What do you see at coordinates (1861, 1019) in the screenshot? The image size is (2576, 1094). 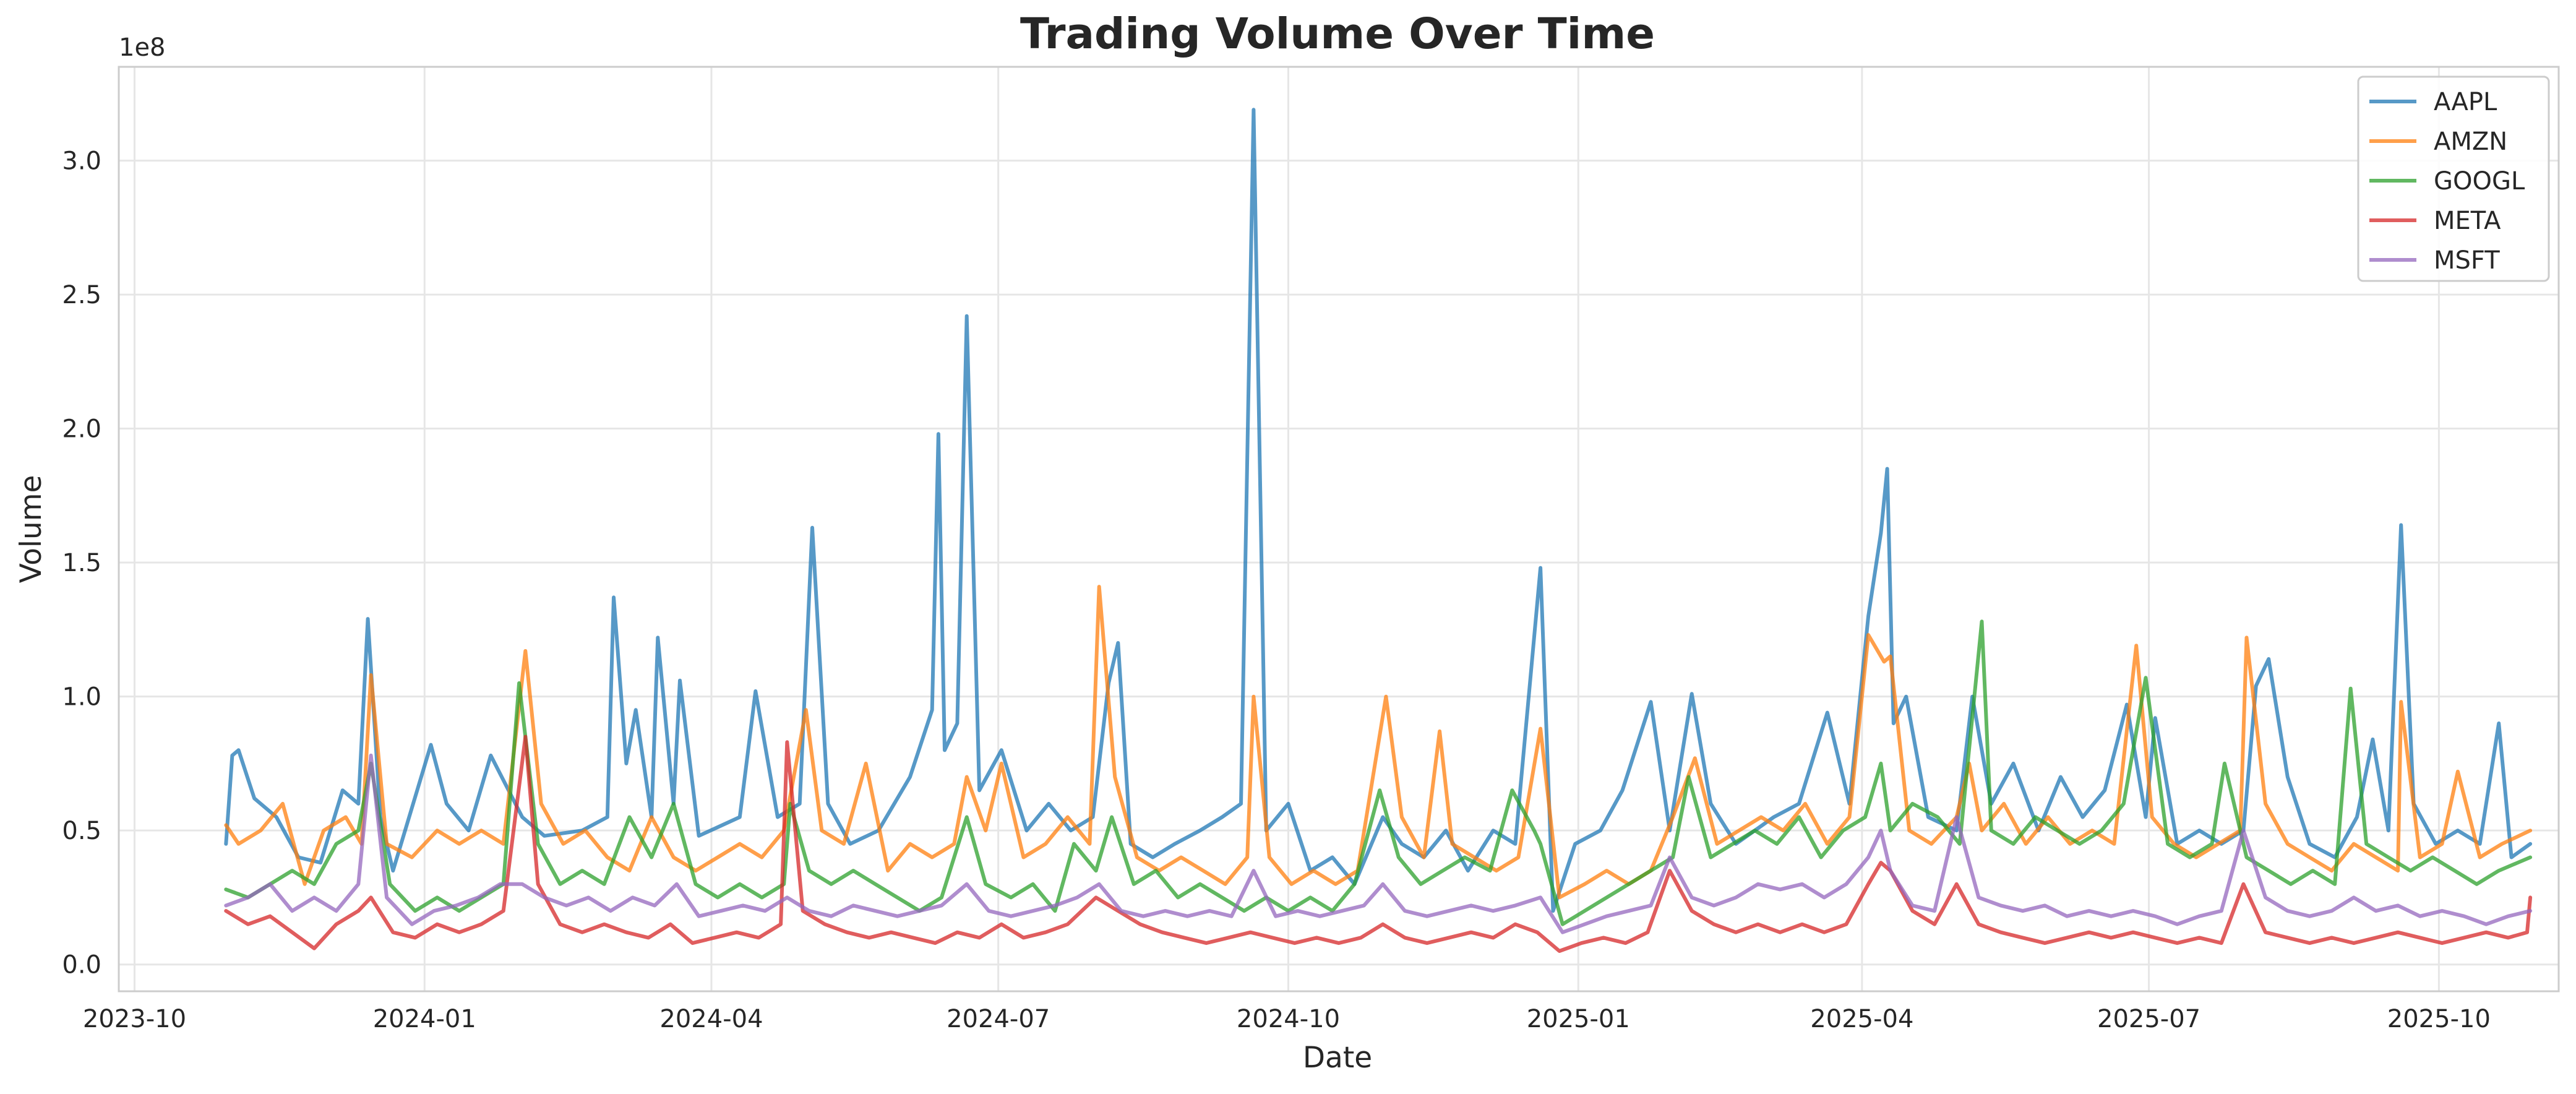 I see `x-tick-label: 2025-04` at bounding box center [1861, 1019].